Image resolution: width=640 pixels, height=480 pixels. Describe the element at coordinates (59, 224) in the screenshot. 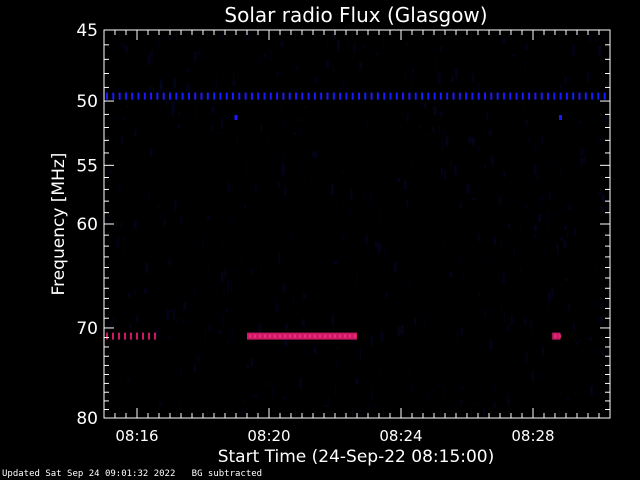

I see `y-axis-label: Frequency [MHz]` at that location.